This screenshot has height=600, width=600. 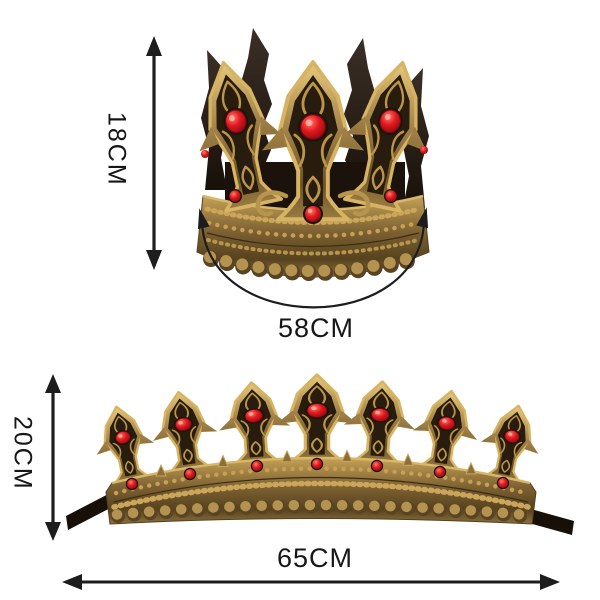 I want to click on crown-point-panels, so click(x=315, y=137).